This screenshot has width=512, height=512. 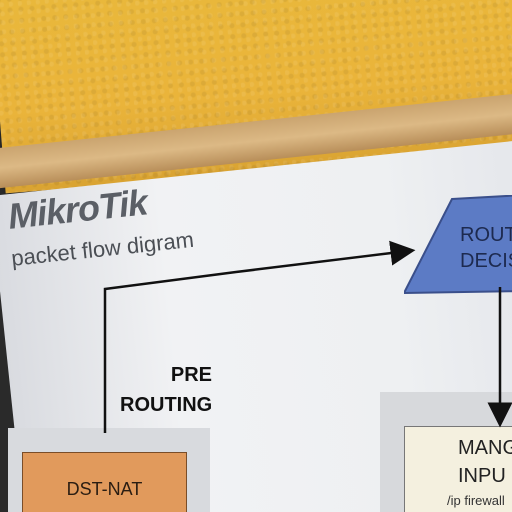 What do you see at coordinates (485, 448) in the screenshot?
I see `mangle-title: MANG` at bounding box center [485, 448].